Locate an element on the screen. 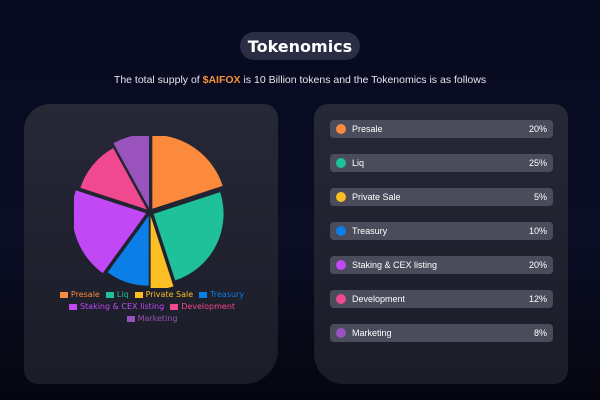 This screenshot has width=600, height=400. legend-item: Treasury is located at coordinates (221, 295).